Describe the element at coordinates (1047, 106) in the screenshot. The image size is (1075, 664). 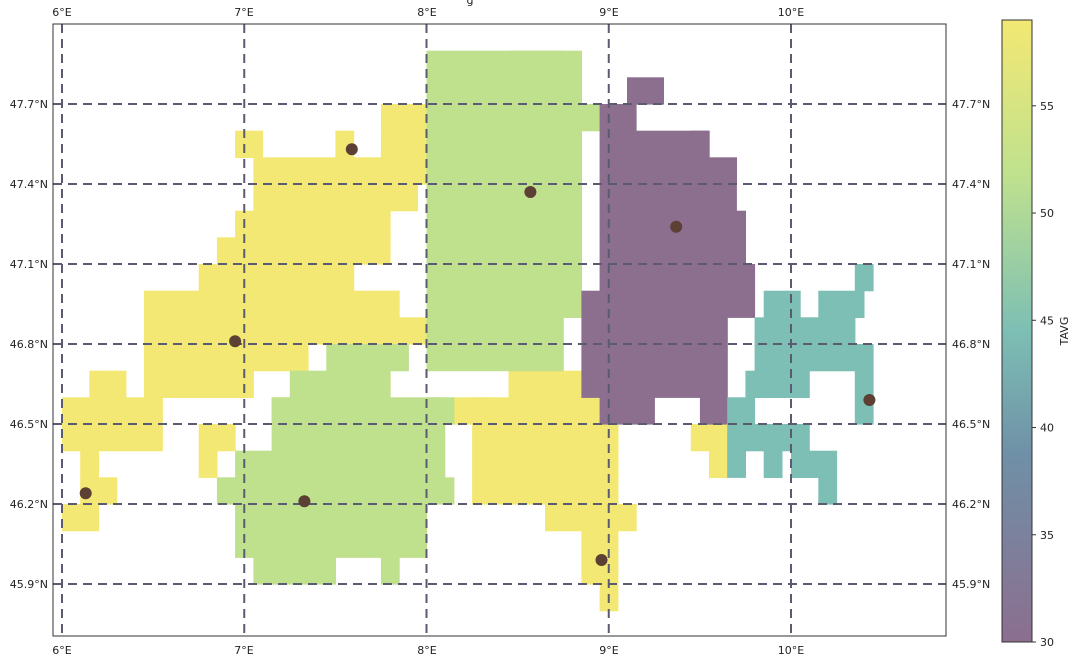
I see `colorbar-tick-label: 55` at that location.